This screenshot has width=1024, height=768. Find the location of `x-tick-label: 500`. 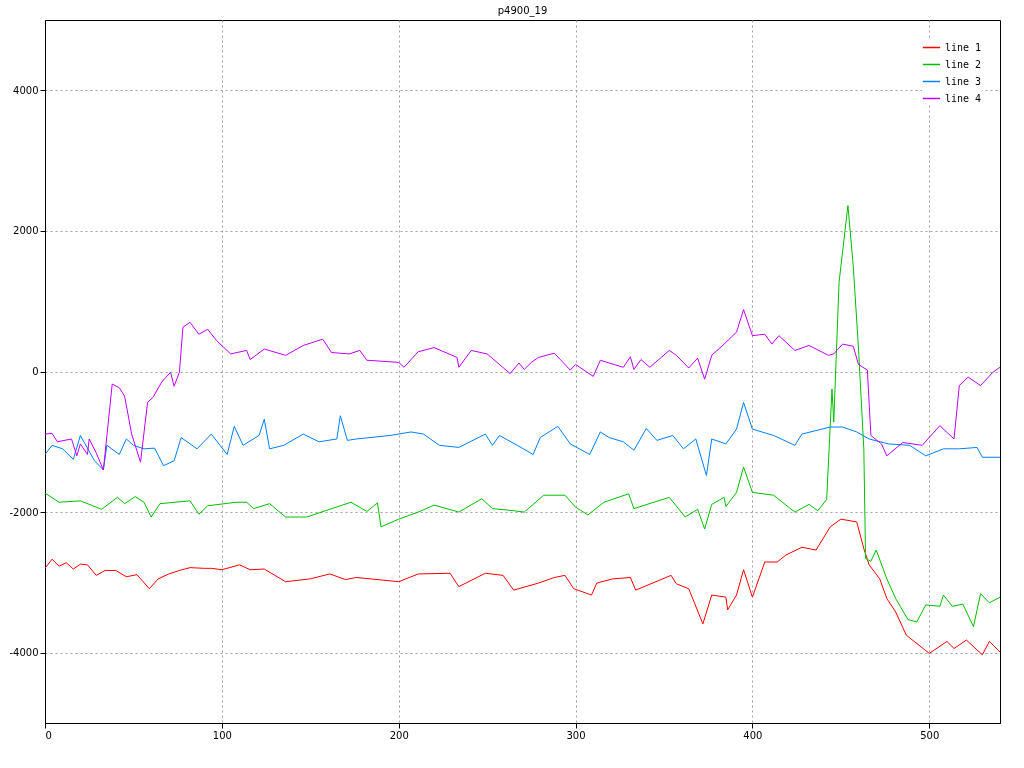

x-tick-label: 500 is located at coordinates (930, 735).